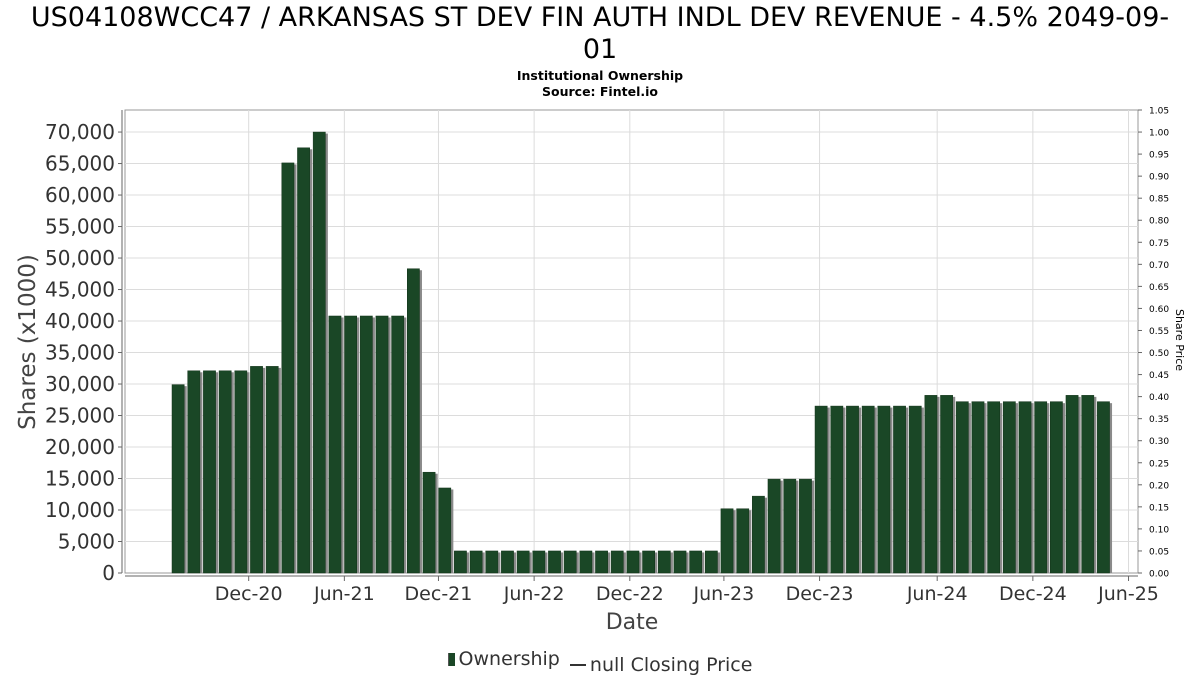 The height and width of the screenshot is (676, 1200). I want to click on ownership-swatch-icon, so click(451, 659).